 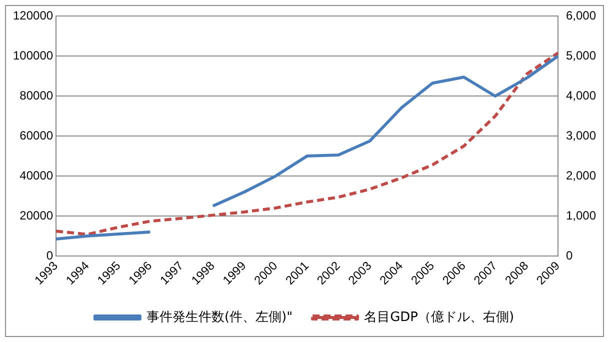 What do you see at coordinates (569, 255) in the screenshot?
I see `y2-tick-label: 0` at bounding box center [569, 255].